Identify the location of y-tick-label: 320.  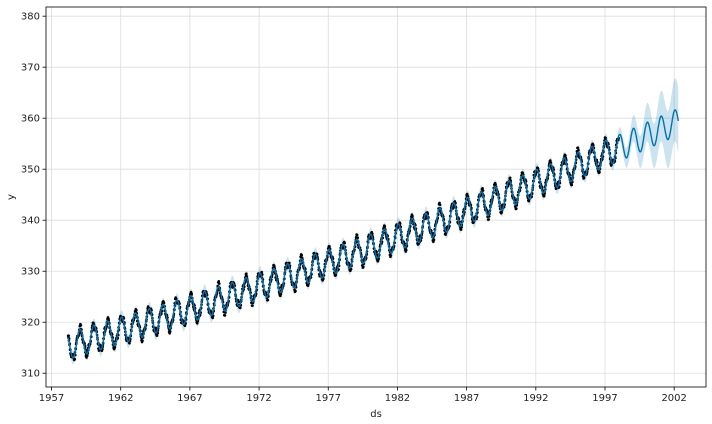
(30, 323).